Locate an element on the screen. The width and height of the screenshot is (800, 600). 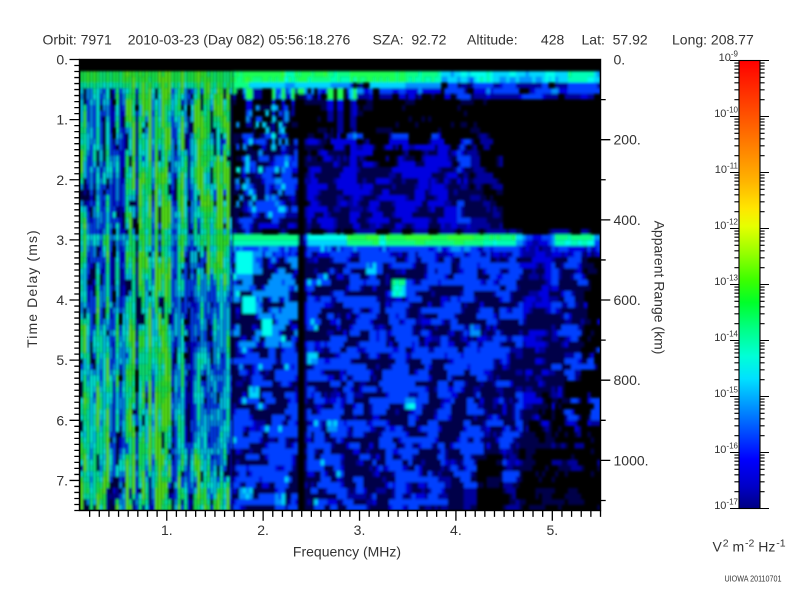
svg-text: 10-11 is located at coordinates (727, 169).